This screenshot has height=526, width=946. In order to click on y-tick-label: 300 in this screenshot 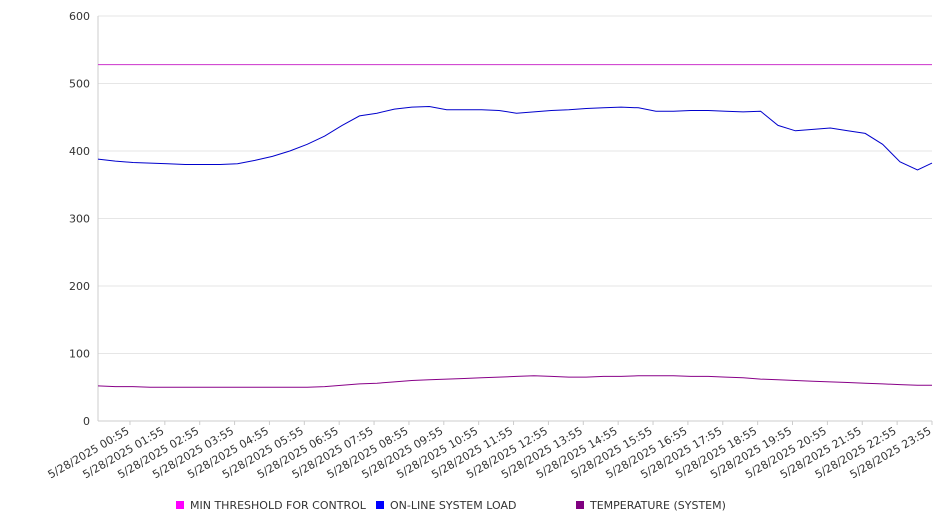, I will do `click(79, 219)`.